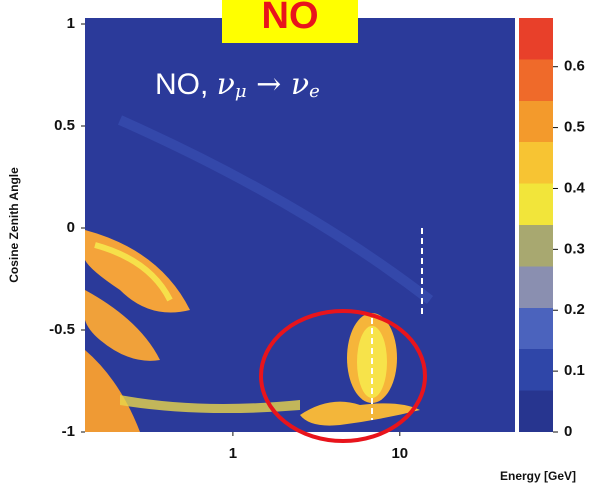 The width and height of the screenshot is (603, 490). What do you see at coordinates (314, 91) in the screenshot?
I see `annotation-part: e` at bounding box center [314, 91].